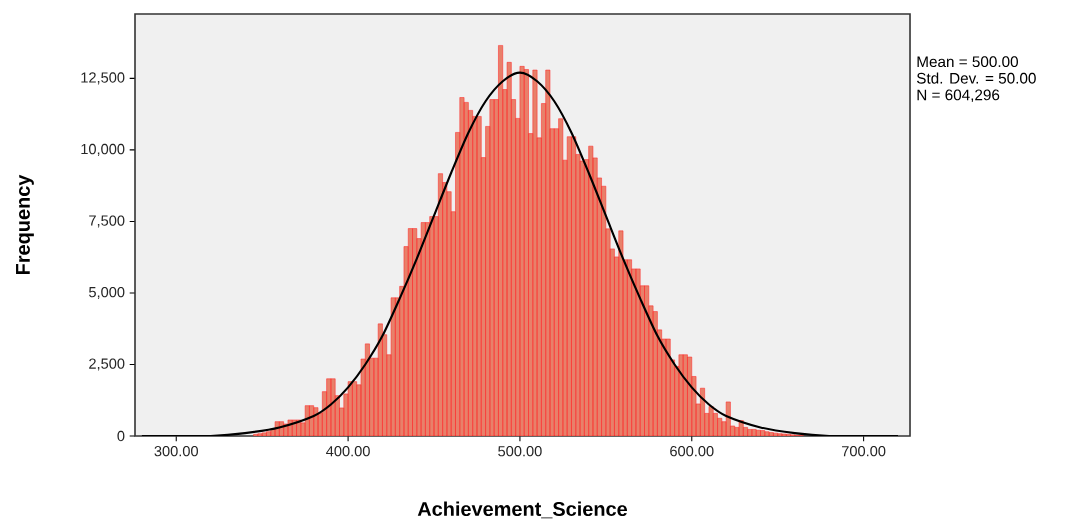  Describe the element at coordinates (103, 150) in the screenshot. I see `y-tick-label: 10,000` at that location.